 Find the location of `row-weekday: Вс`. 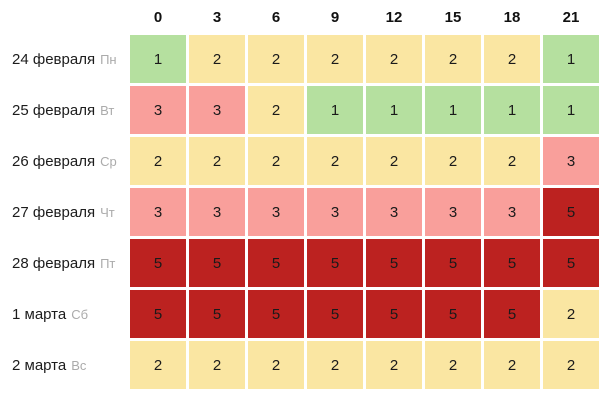

row-weekday: Вс is located at coordinates (79, 365).